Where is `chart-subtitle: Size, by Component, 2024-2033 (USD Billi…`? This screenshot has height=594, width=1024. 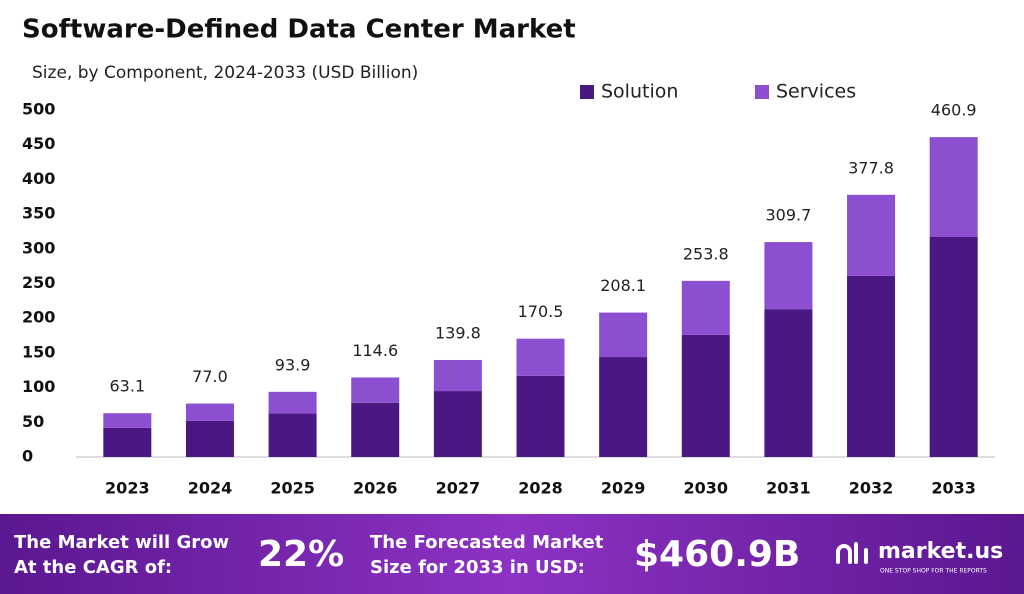 chart-subtitle: Size, by Component, 2024-2033 (USD Billi… is located at coordinates (225, 73).